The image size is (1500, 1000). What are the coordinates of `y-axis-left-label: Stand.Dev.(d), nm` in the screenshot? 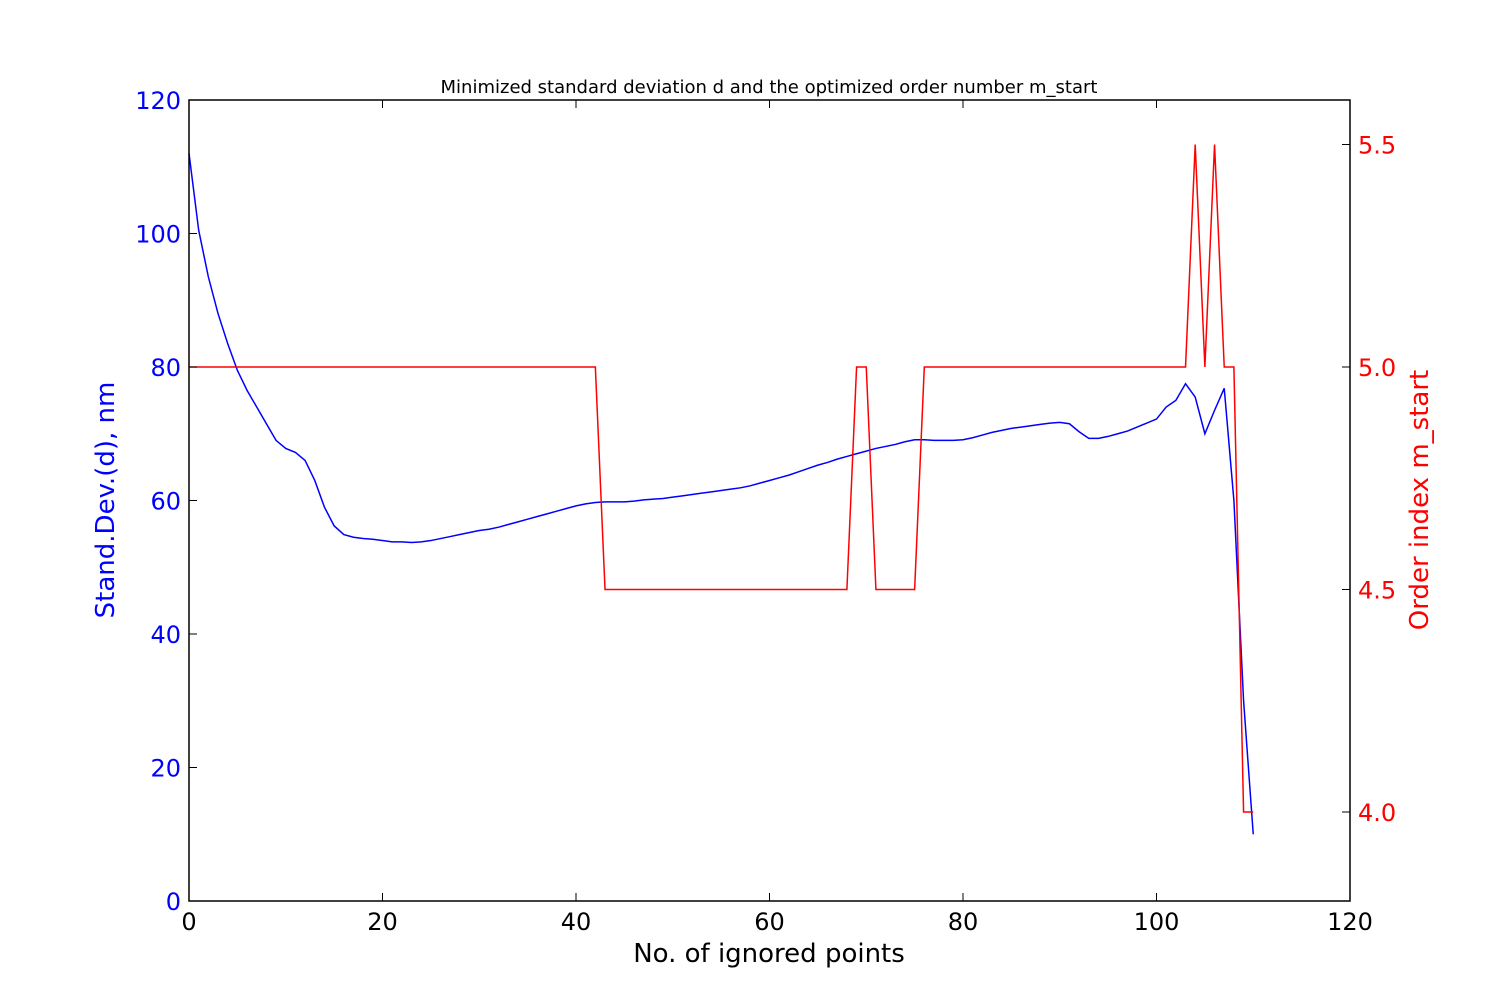 It's located at (106, 500).